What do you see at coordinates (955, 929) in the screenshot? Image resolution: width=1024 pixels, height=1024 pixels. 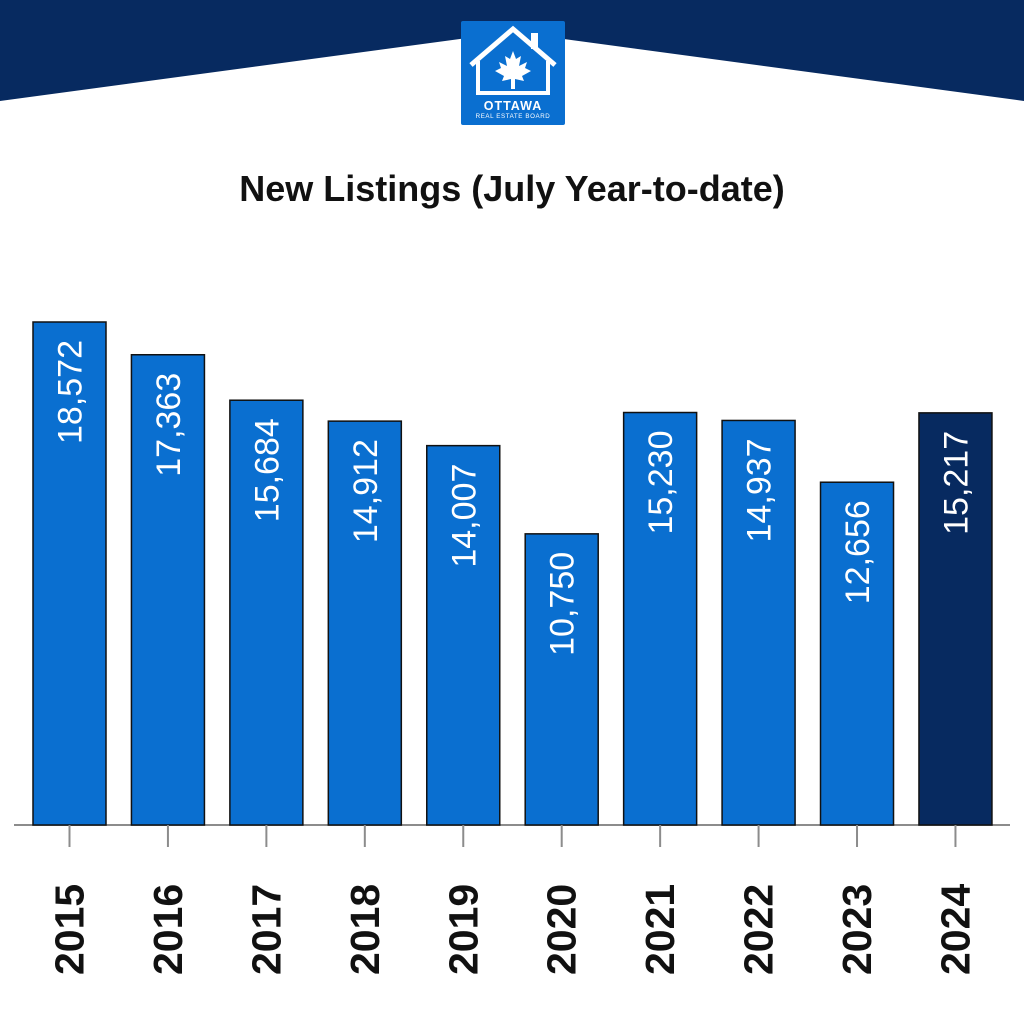 I see `x-tick-label-2024: 2024` at bounding box center [955, 929].